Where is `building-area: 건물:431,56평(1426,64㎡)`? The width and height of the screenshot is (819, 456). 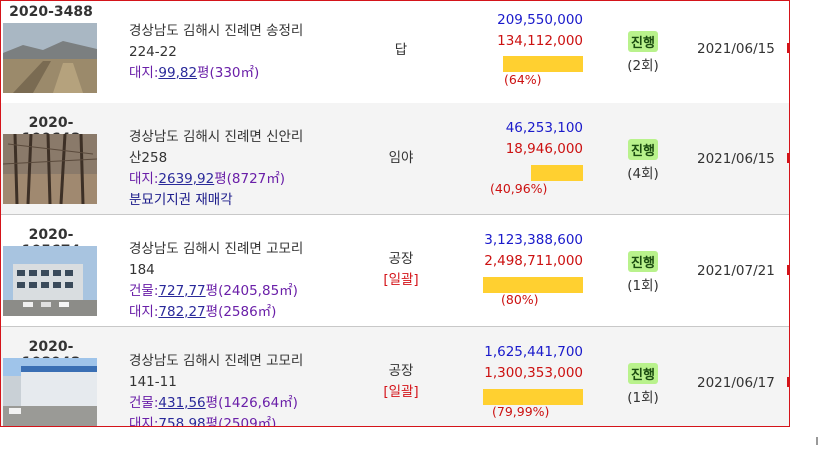 building-area: 건물:431,56평(1426,64㎡) is located at coordinates (213, 403).